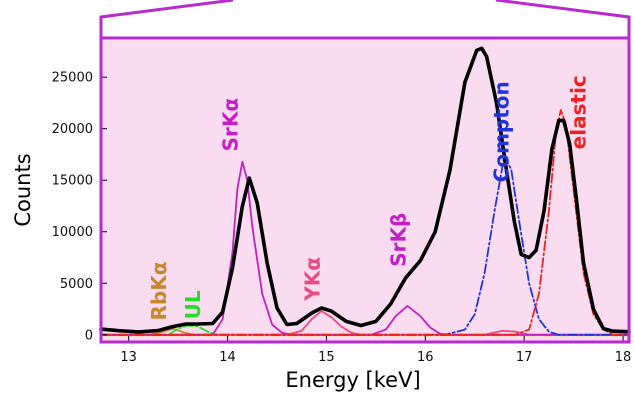  What do you see at coordinates (72, 129) in the screenshot?
I see `y-tick-label: 20000` at bounding box center [72, 129].